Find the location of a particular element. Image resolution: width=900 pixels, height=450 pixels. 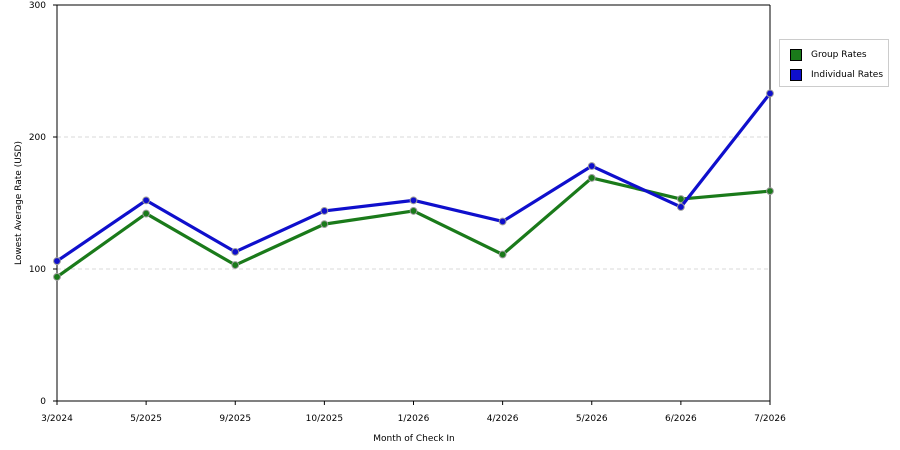

legend-label-individual-rates: Individual Rates is located at coordinates (847, 75).